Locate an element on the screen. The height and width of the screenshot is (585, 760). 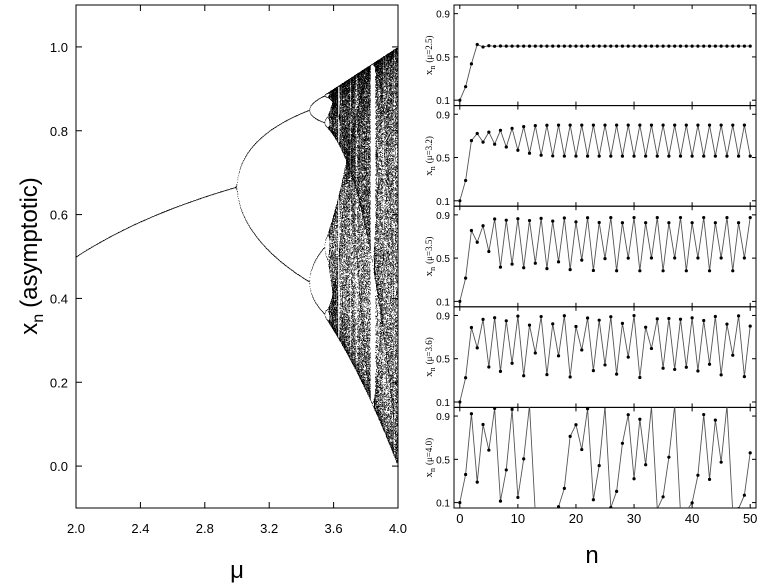
svg-text:xn(μ=4.0): xn (μ=4.0) is located at coordinates (430, 458).